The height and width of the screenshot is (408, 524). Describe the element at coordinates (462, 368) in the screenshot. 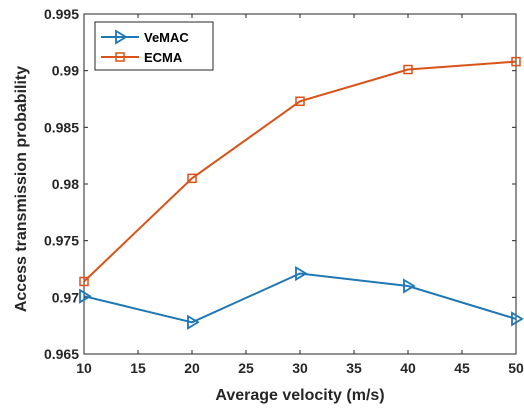

I see `x-tick-label: 45` at that location.